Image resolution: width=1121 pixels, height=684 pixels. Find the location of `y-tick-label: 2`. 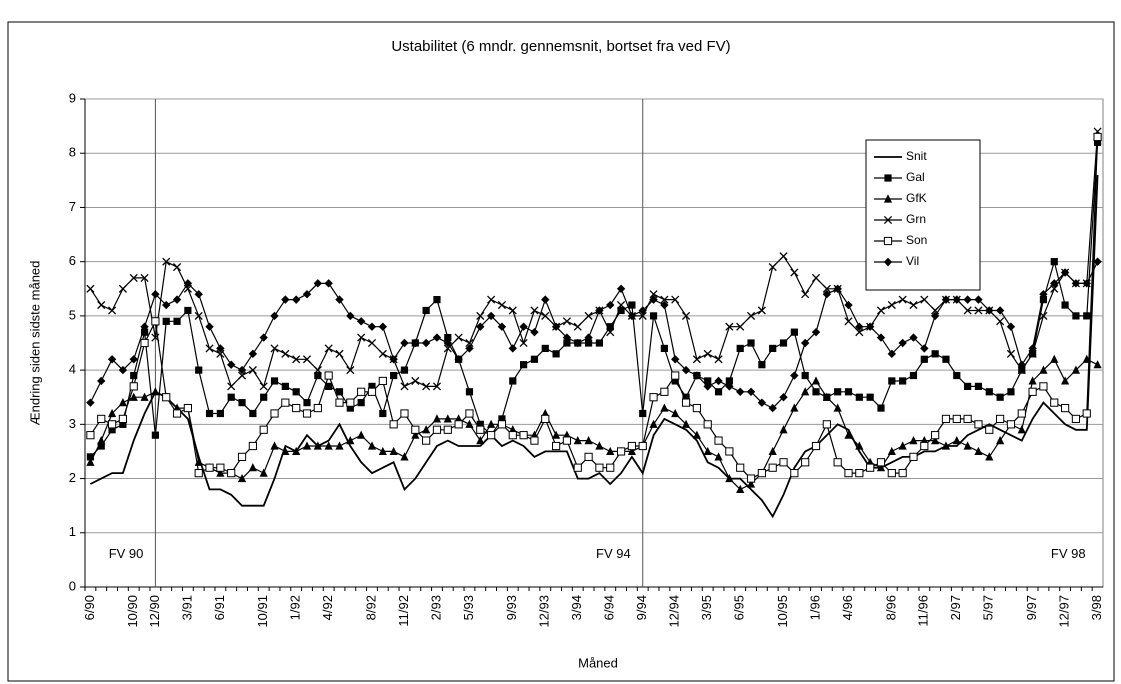

y-tick-label: 2 is located at coordinates (72, 477).